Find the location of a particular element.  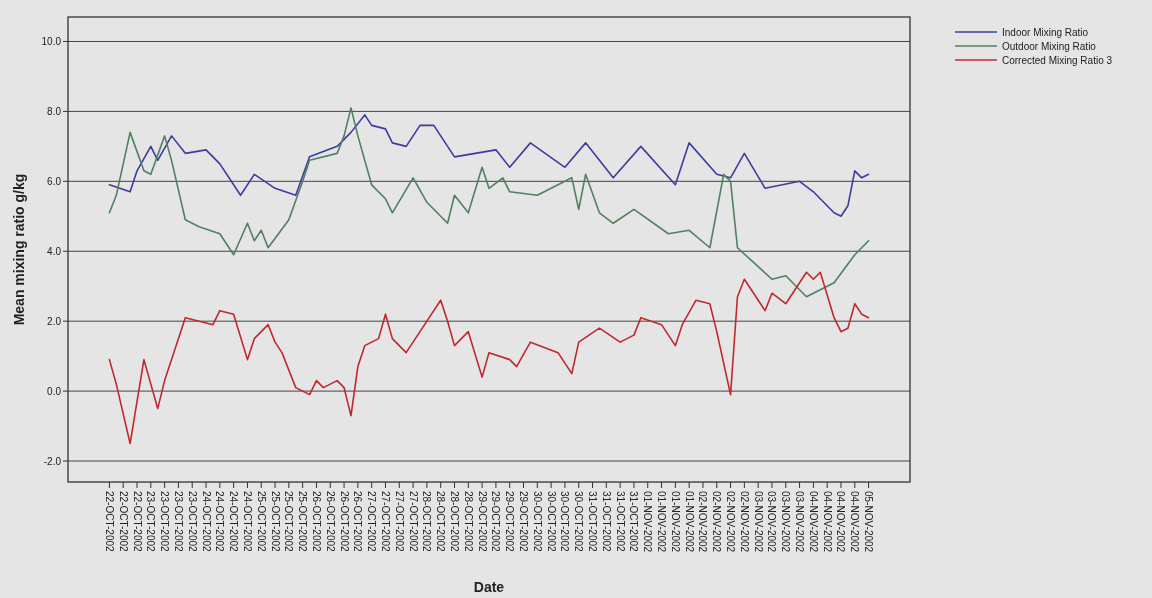

x-axis-title: Date is located at coordinates (489, 587).